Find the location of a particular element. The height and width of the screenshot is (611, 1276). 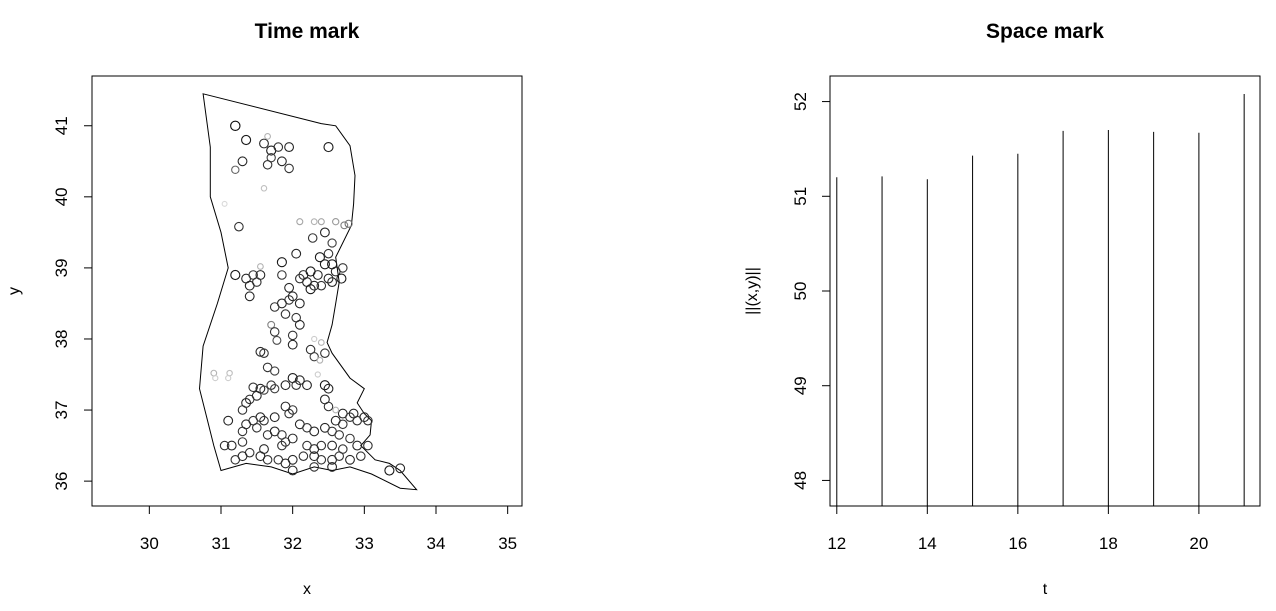

y-tick-label: 50 is located at coordinates (800, 291).